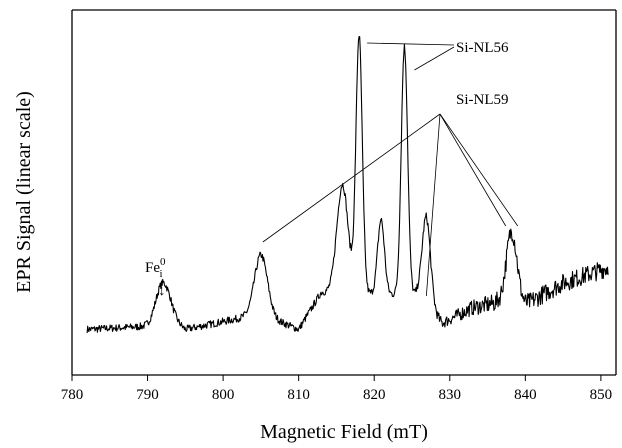 The height and width of the screenshot is (448, 622). What do you see at coordinates (482, 48) in the screenshot?
I see `label-si-nl56: Si-NL56` at bounding box center [482, 48].